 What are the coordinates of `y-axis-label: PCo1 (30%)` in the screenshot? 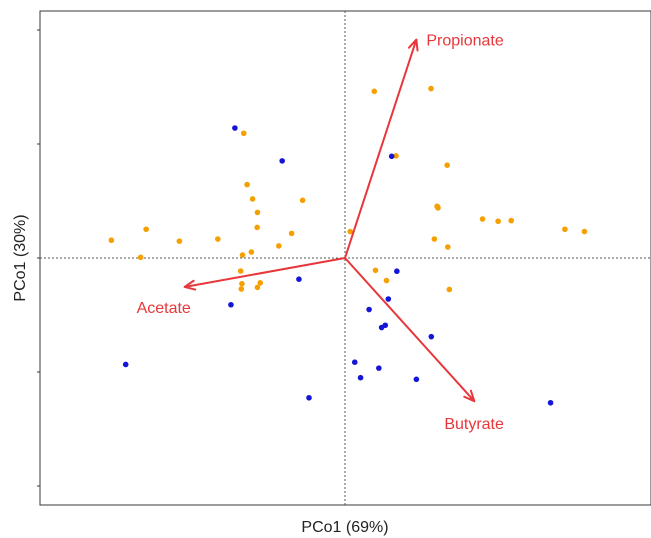 It's located at (20, 257).